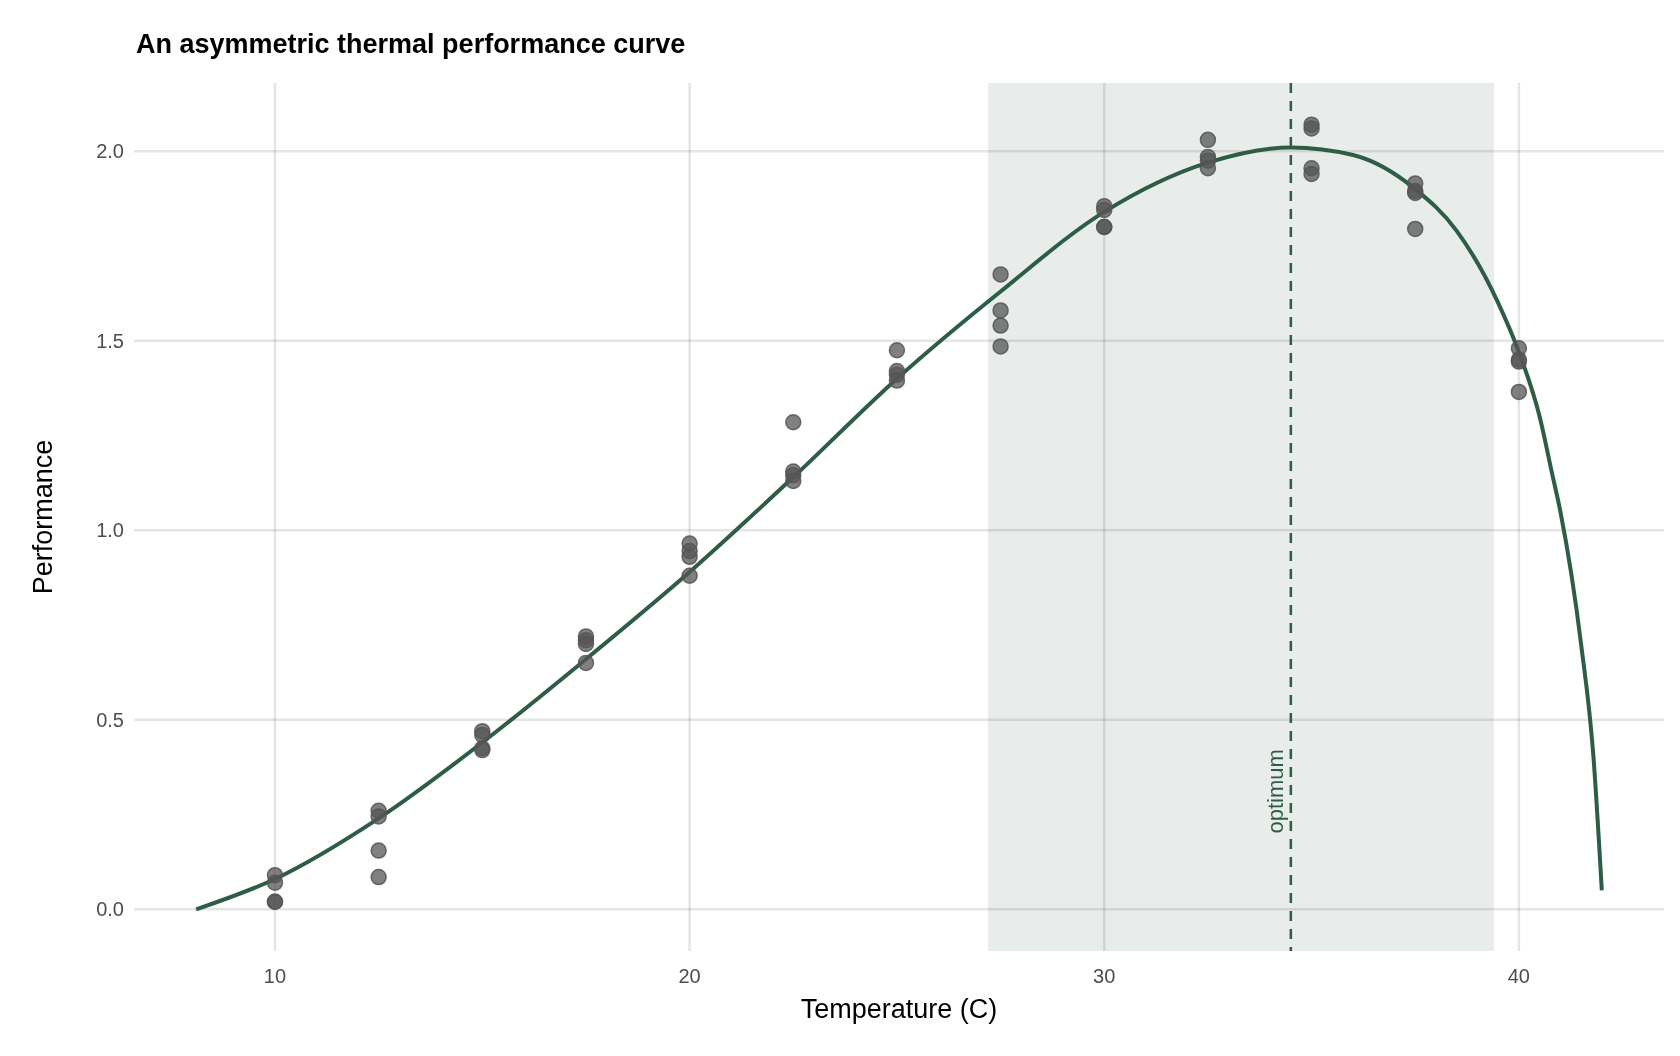 The height and width of the screenshot is (1056, 1680). What do you see at coordinates (110, 151) in the screenshot?
I see `y-tick-label: 2.0` at bounding box center [110, 151].